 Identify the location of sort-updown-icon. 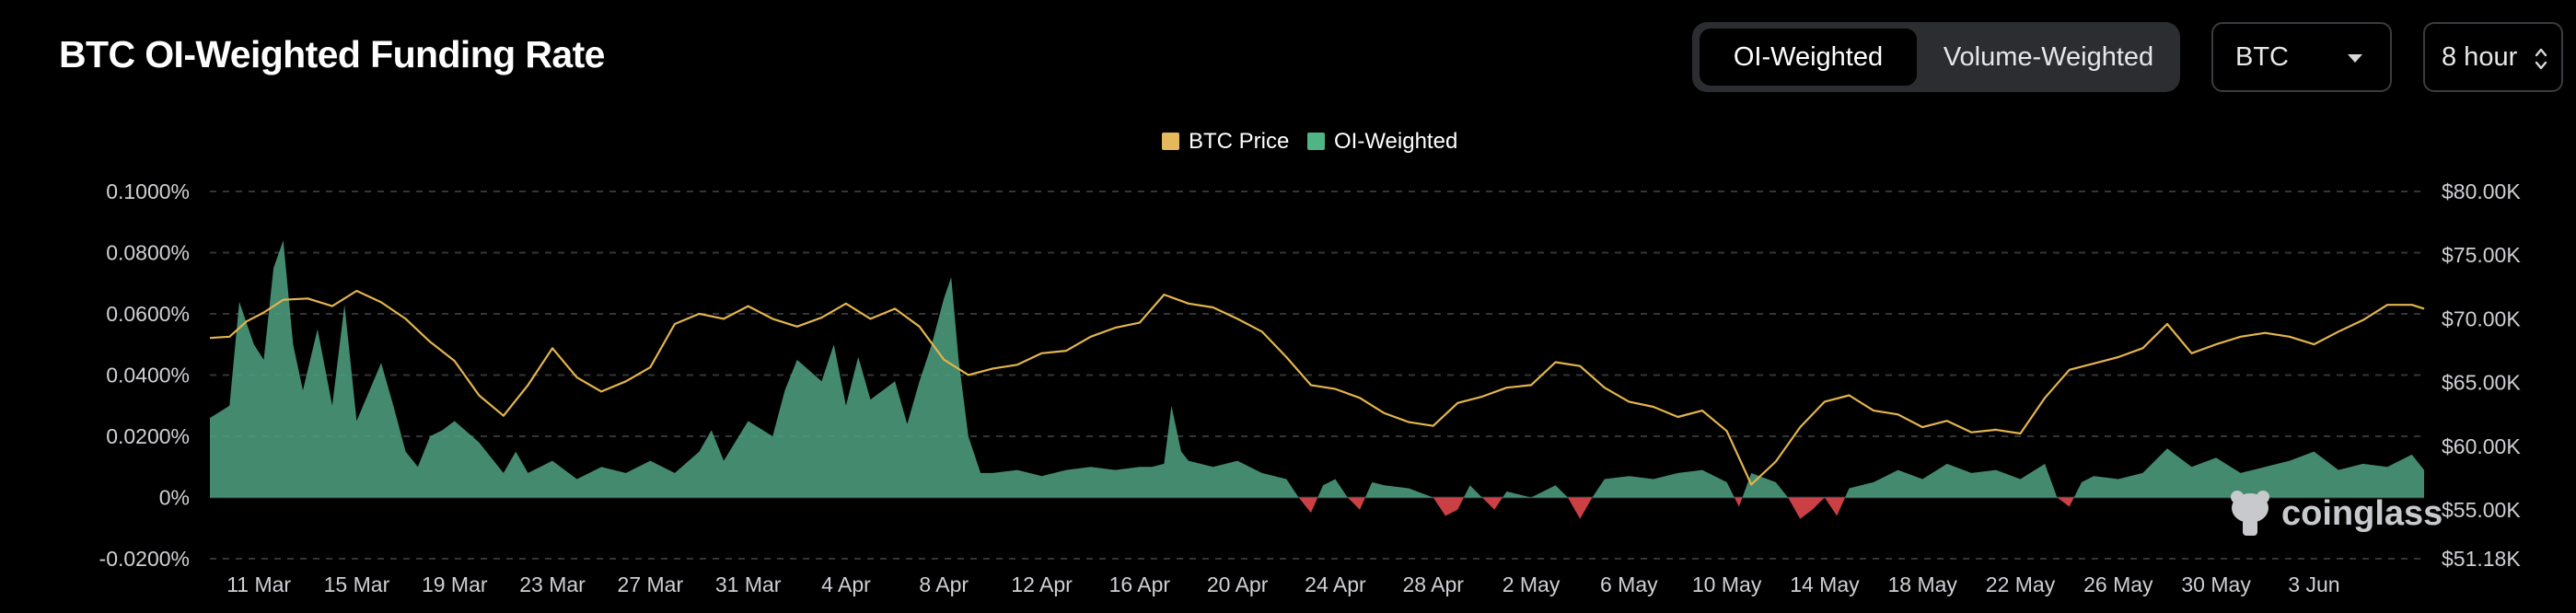
(2541, 59).